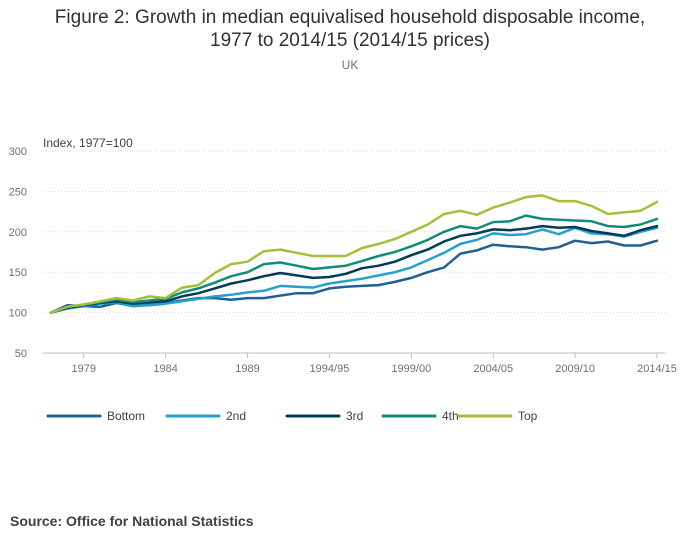 This screenshot has width=700, height=549. I want to click on source-note: Source: Office for National Statistics, so click(132, 521).